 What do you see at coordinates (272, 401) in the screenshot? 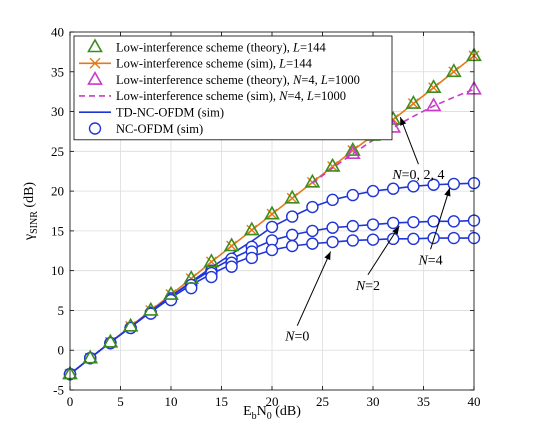
I see `x-tick-label: 20` at bounding box center [272, 401].